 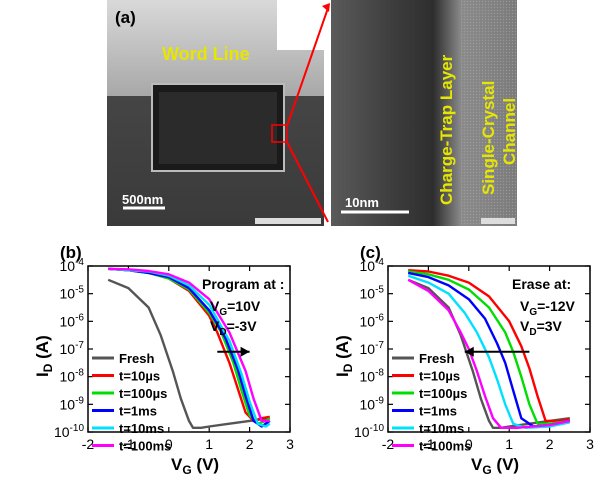 What do you see at coordinates (370, 252) in the screenshot?
I see `panel-label: (c)` at bounding box center [370, 252].